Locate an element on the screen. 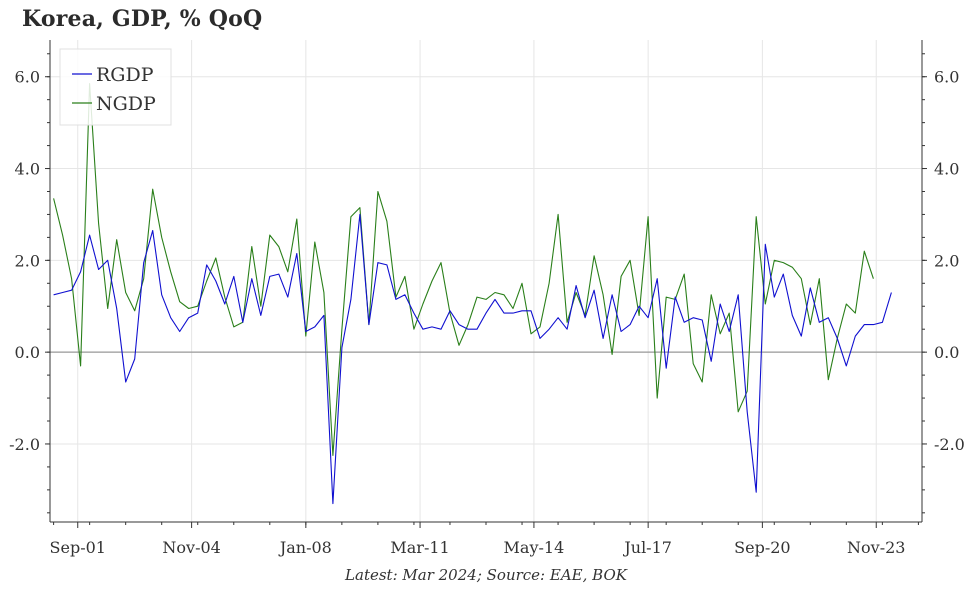 This screenshot has height=589, width=972. y-tick-label-right: -2.0 is located at coordinates (949, 444).